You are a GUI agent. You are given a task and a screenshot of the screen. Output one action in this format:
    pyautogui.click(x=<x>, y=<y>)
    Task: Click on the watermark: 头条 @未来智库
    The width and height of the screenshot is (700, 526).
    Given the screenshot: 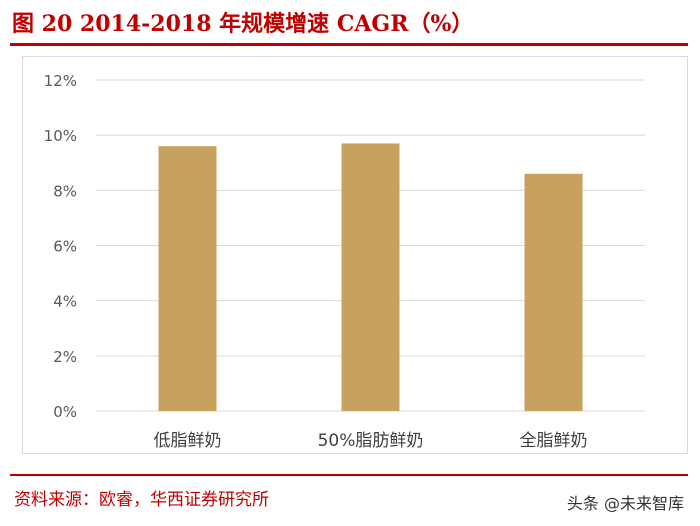 What is the action you would take?
    pyautogui.click(x=625, y=502)
    